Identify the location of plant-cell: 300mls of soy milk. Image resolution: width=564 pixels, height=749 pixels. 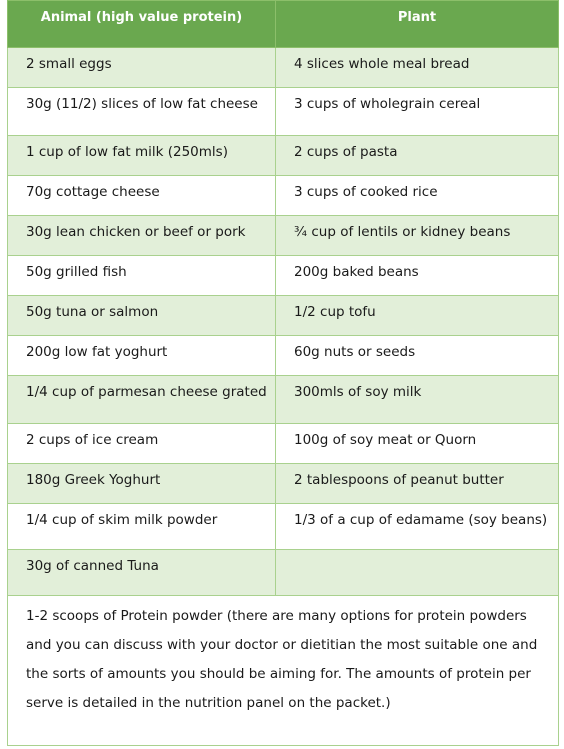
(417, 399).